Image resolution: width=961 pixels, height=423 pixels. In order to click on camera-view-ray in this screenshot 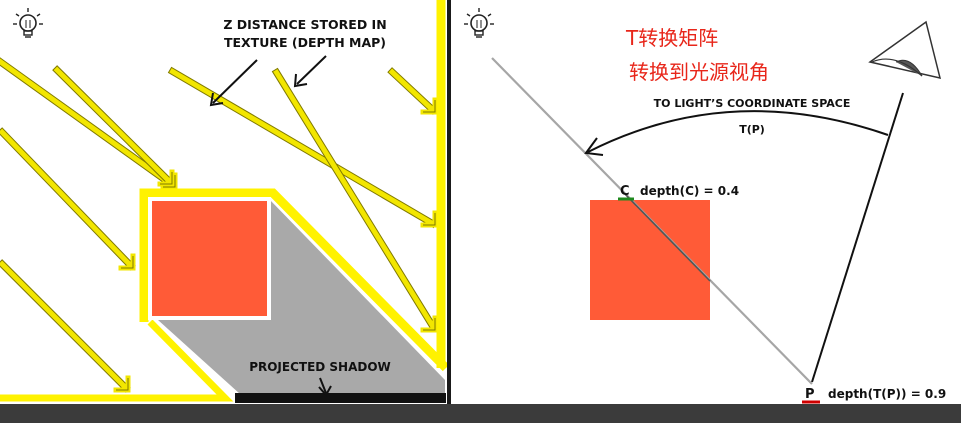, I will do `click(857, 237)`.